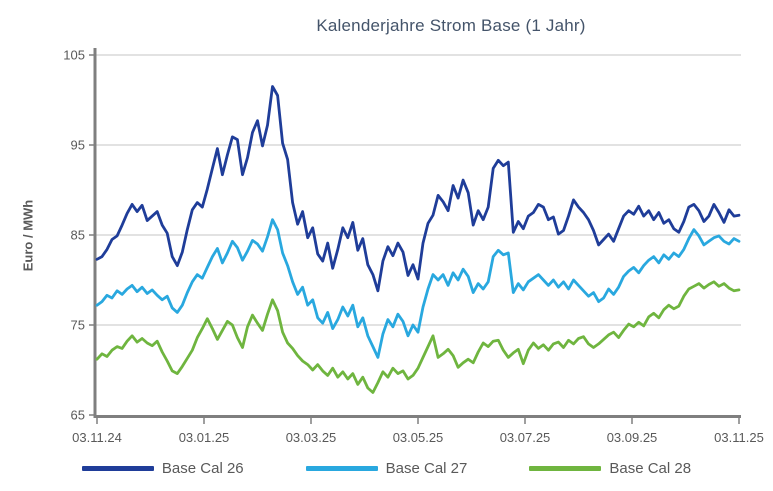 The height and width of the screenshot is (491, 773). Describe the element at coordinates (97, 437) in the screenshot. I see `x-tick-label: 03.11.24` at that location.